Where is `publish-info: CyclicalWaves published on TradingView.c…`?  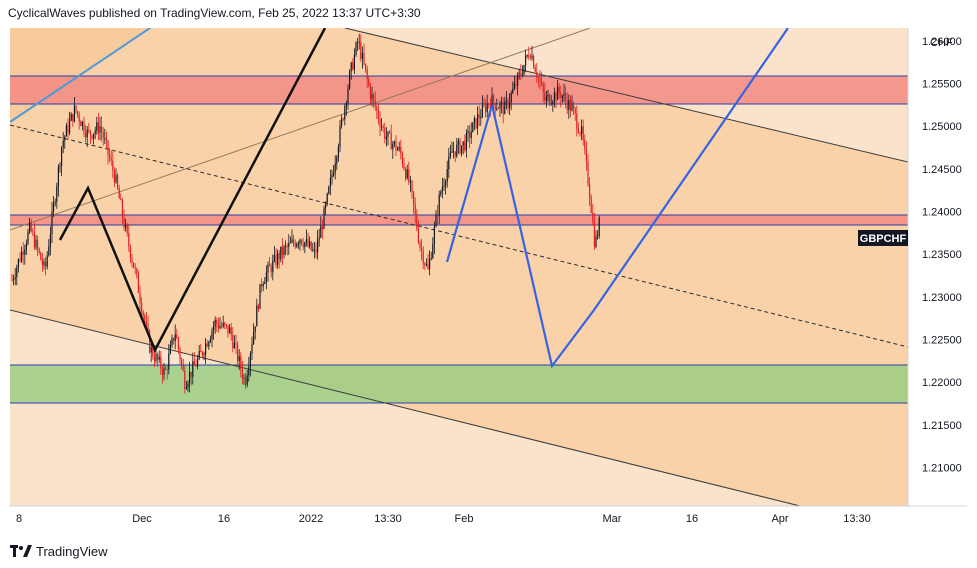
publish-info: CyclicalWaves published on TradingView.c… is located at coordinates (214, 13).